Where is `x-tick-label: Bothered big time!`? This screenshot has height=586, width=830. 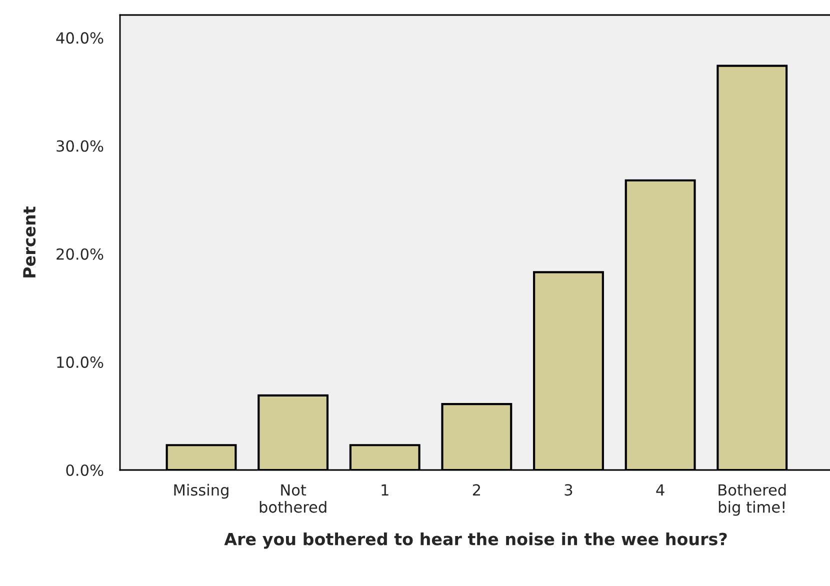
x-tick-label: Bothered big time! is located at coordinates (752, 500).